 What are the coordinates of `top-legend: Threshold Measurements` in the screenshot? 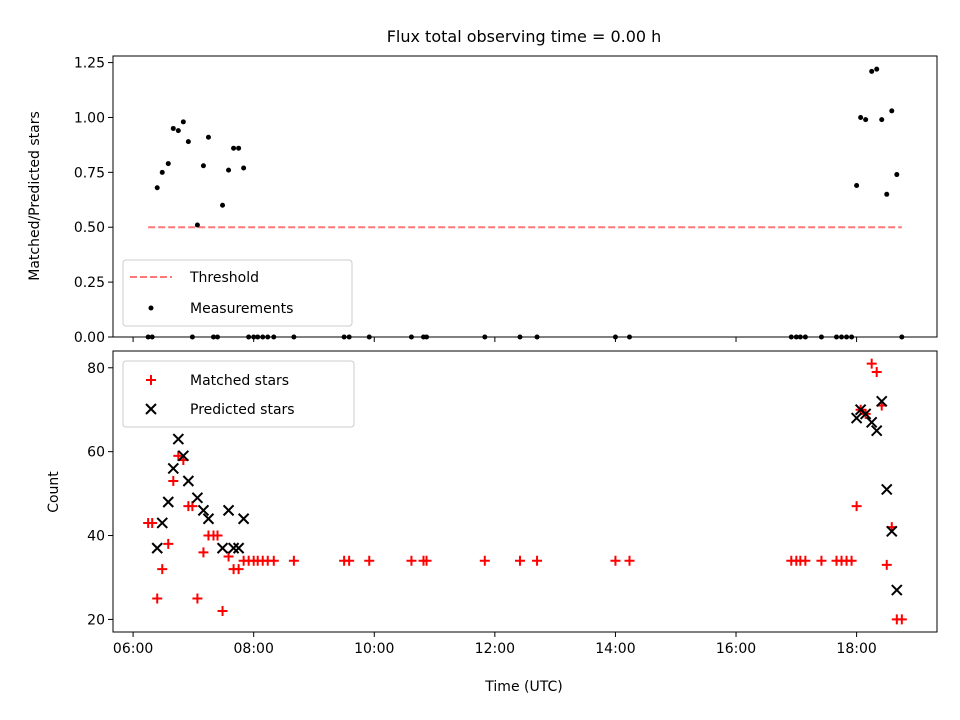 It's located at (237, 293).